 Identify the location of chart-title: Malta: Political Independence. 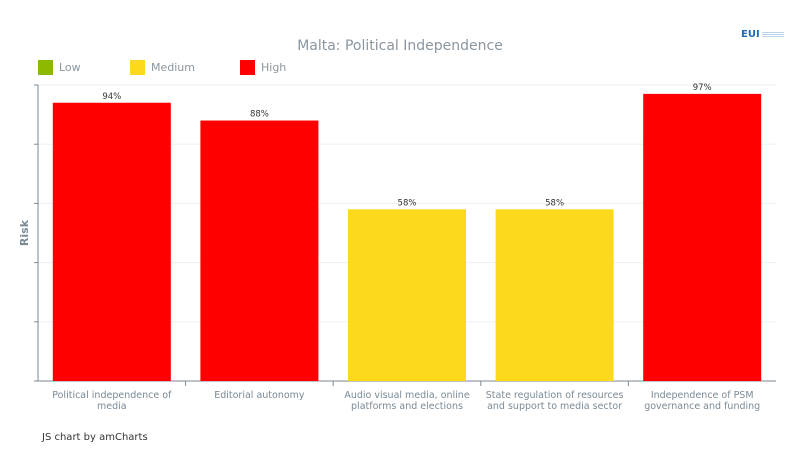
(400, 46).